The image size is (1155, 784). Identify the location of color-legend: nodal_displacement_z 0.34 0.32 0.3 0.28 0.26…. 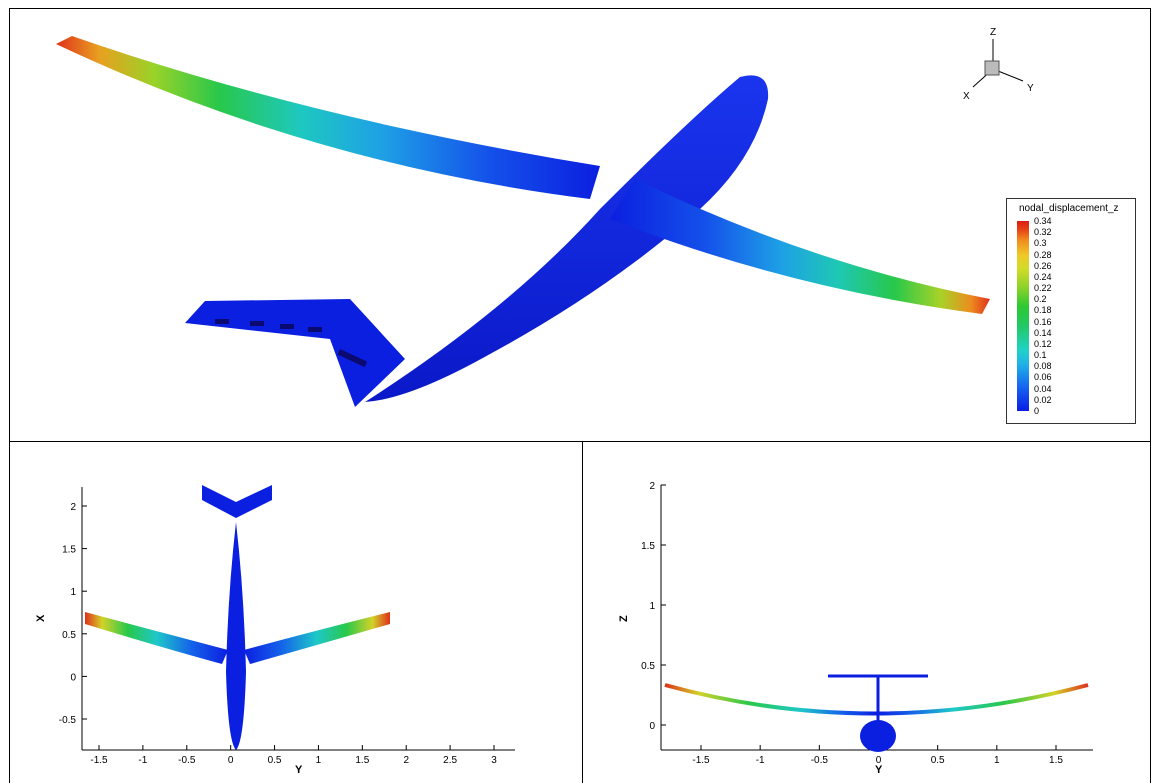
(1071, 311).